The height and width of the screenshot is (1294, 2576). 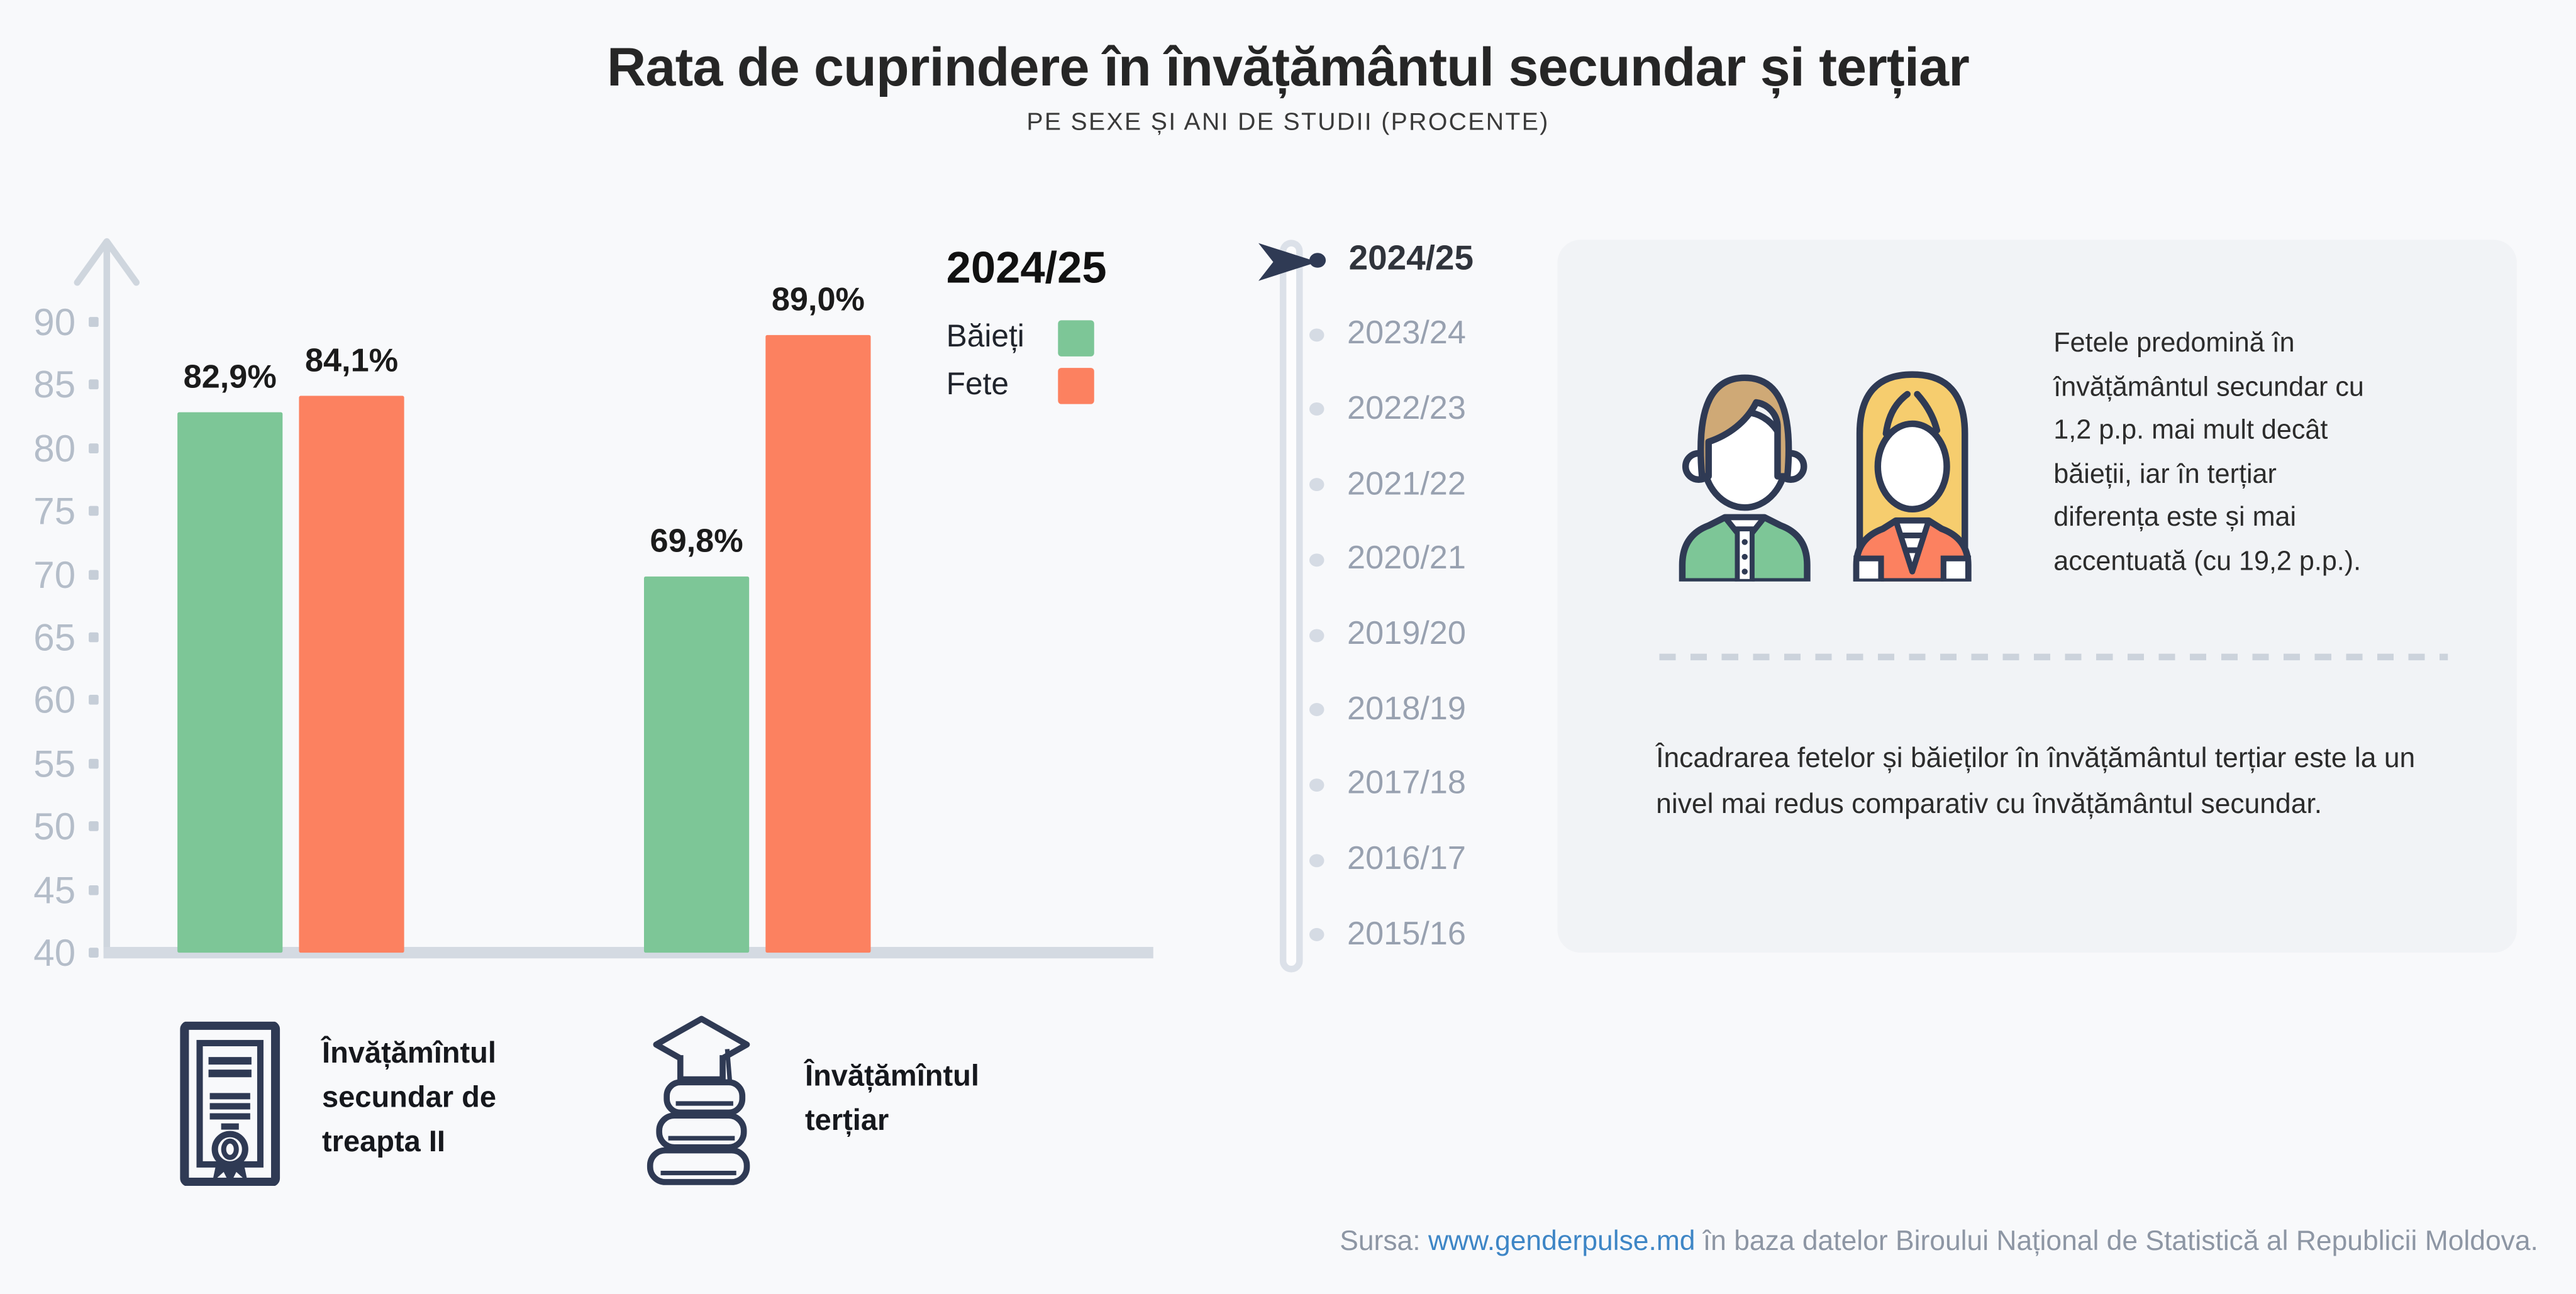 What do you see at coordinates (1288, 122) in the screenshot?
I see `page-subtitle: PE SEXE ȘI ANI DE STUDII (PROCENTE)` at bounding box center [1288, 122].